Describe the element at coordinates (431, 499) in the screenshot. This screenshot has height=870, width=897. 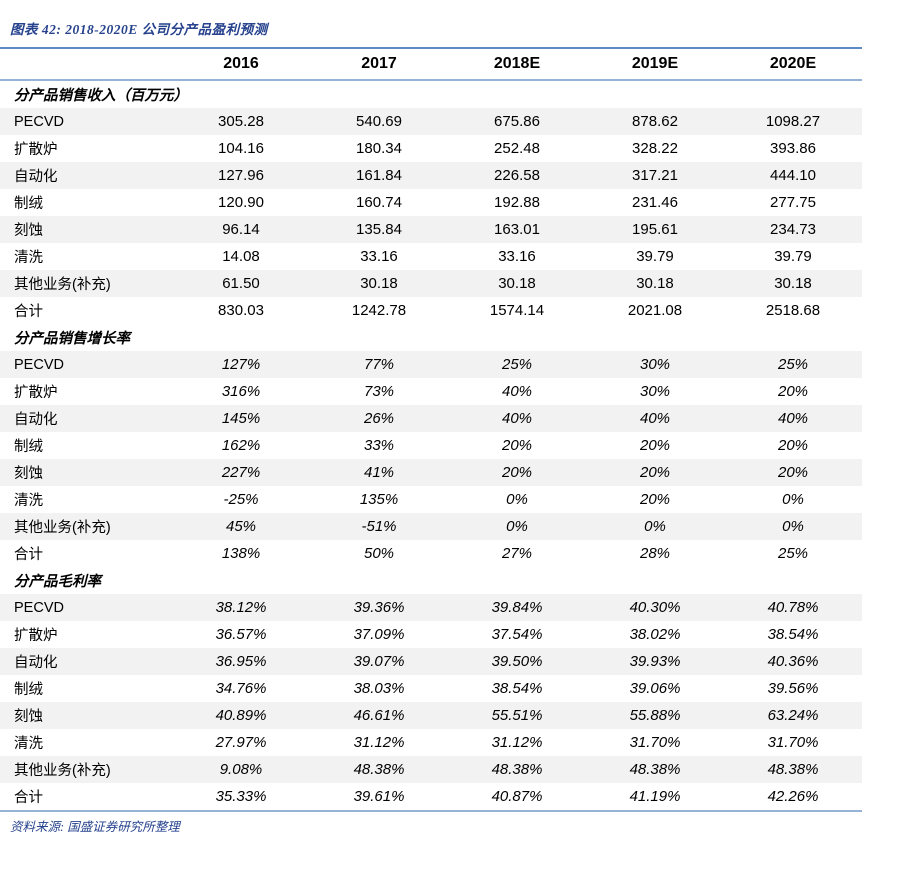
I see `table-row: 清洗 -25% 135% 0% 20% 0%` at that location.